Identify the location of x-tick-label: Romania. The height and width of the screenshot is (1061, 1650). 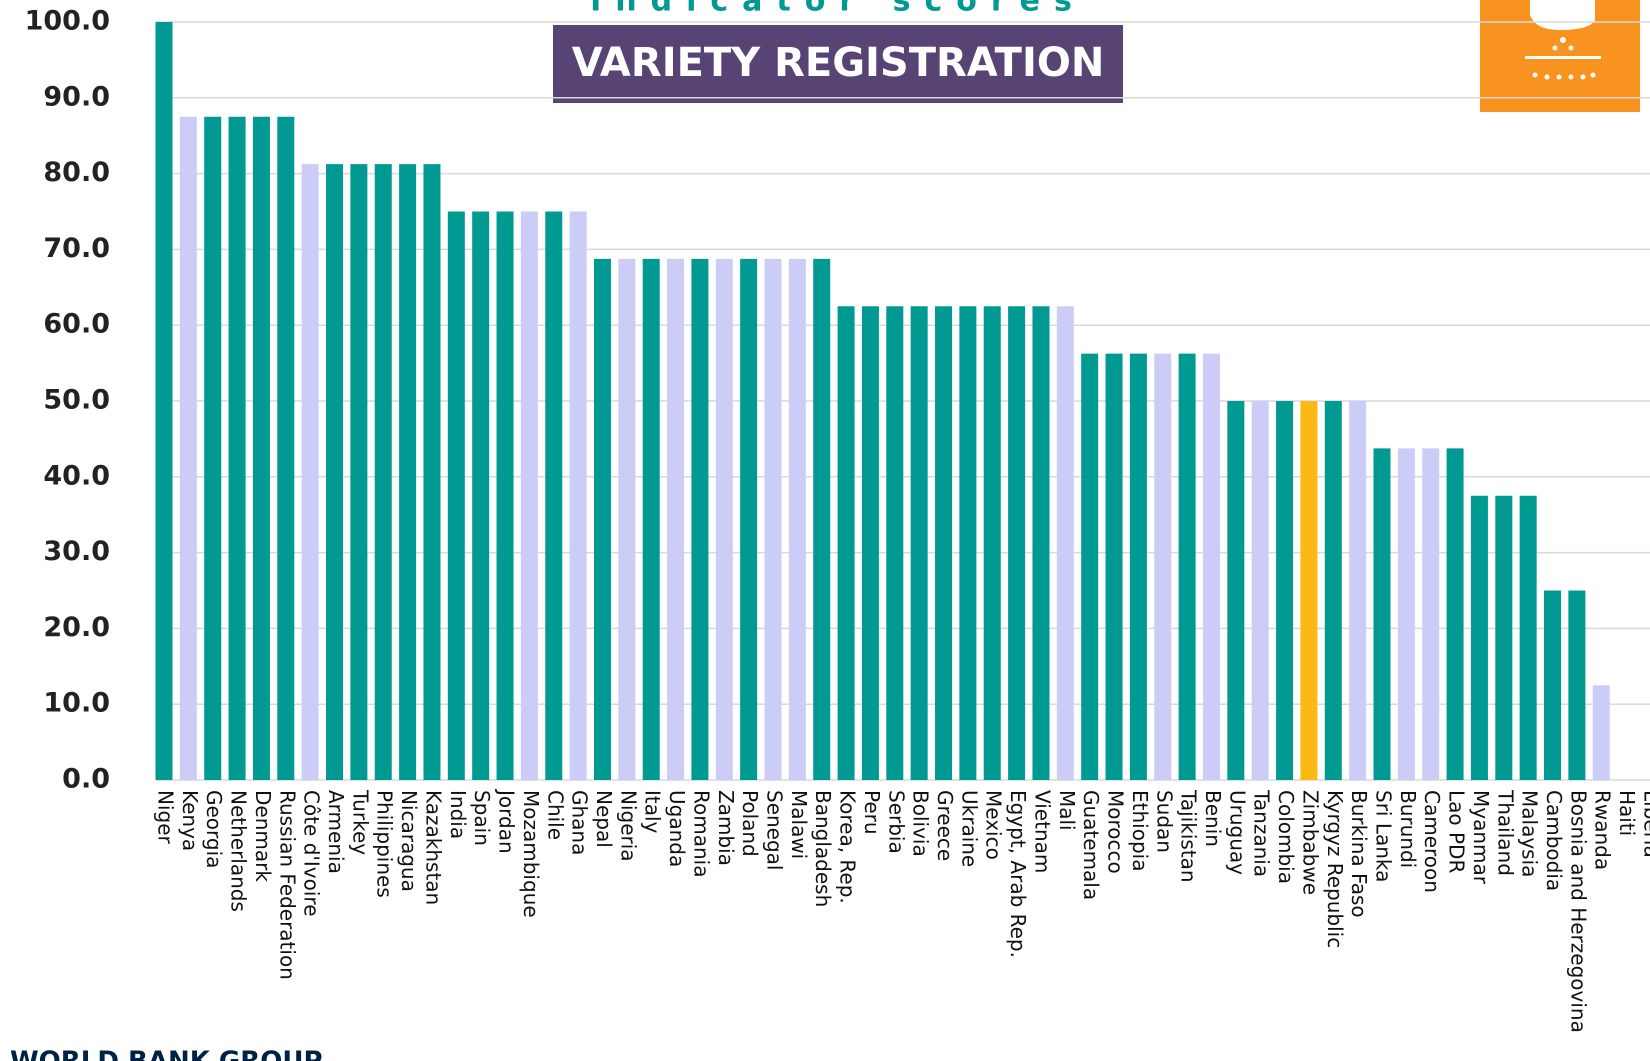
(701, 833).